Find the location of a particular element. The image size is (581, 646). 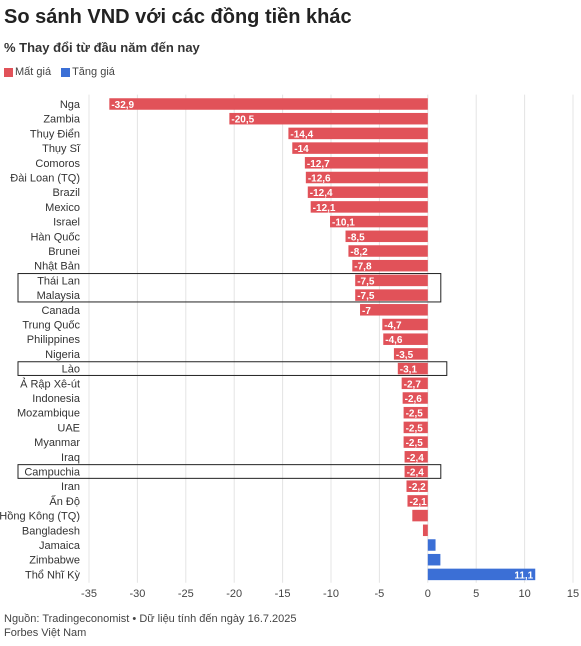

x-tick-label: -5 is located at coordinates (380, 594).